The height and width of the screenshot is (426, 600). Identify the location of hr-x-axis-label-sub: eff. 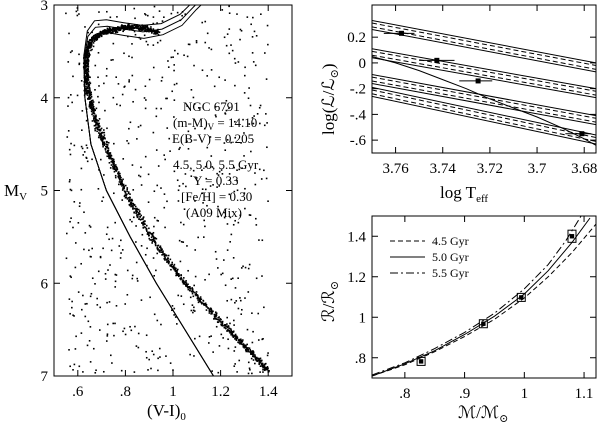
(482, 199).